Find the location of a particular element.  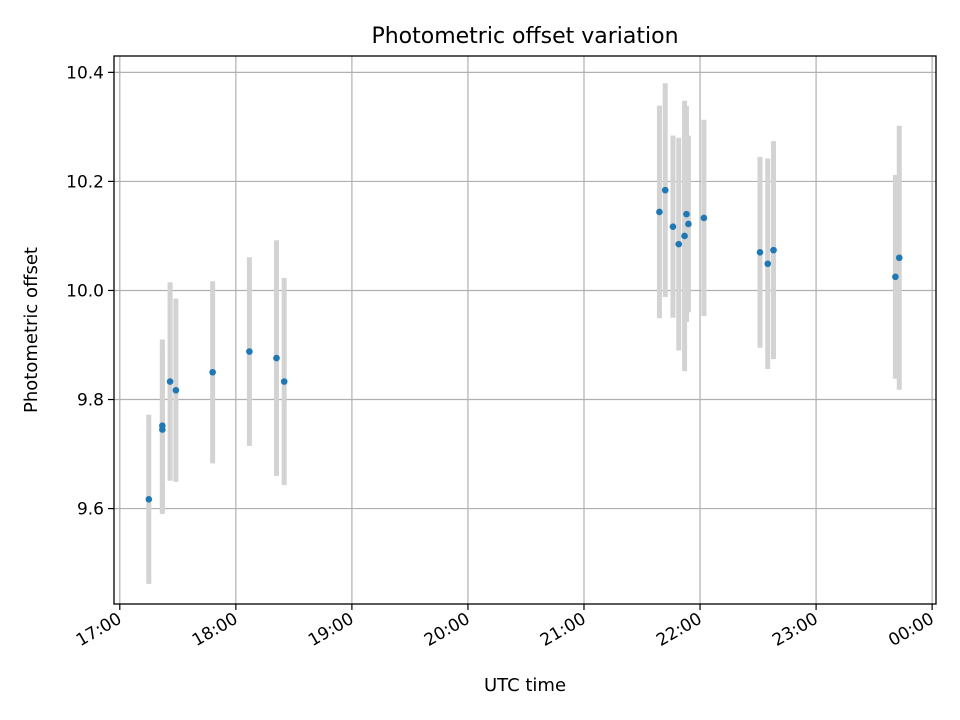

y-tick-label: 10.0 is located at coordinates (85, 291).